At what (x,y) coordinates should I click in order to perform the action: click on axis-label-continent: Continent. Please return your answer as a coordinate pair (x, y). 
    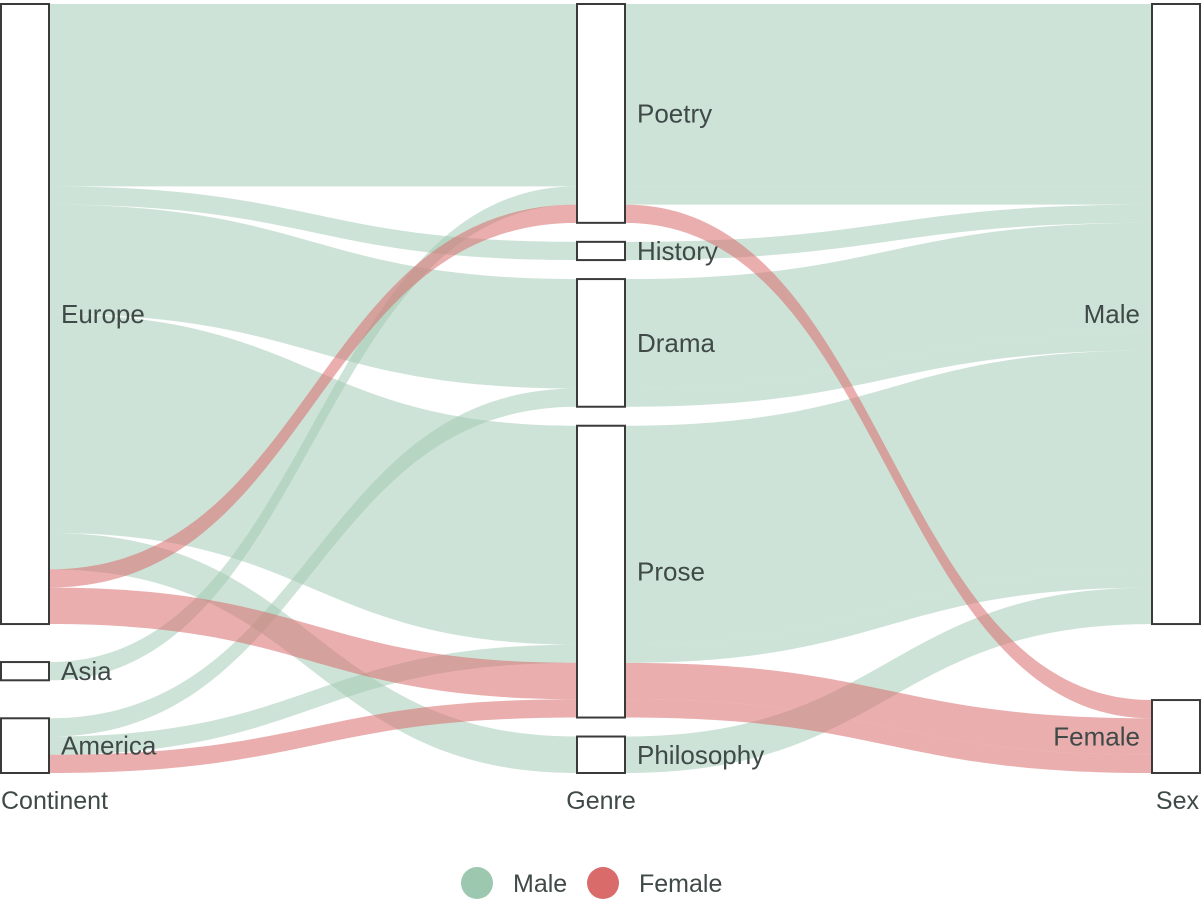
    Looking at the image, I should click on (54, 801).